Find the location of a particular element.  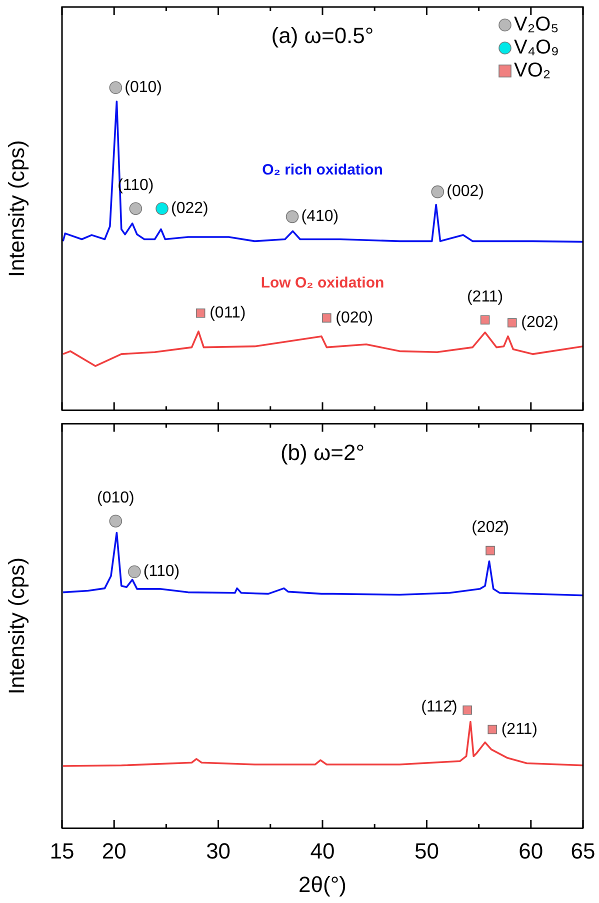

legend-label: V₂O₅ is located at coordinates (536, 25).